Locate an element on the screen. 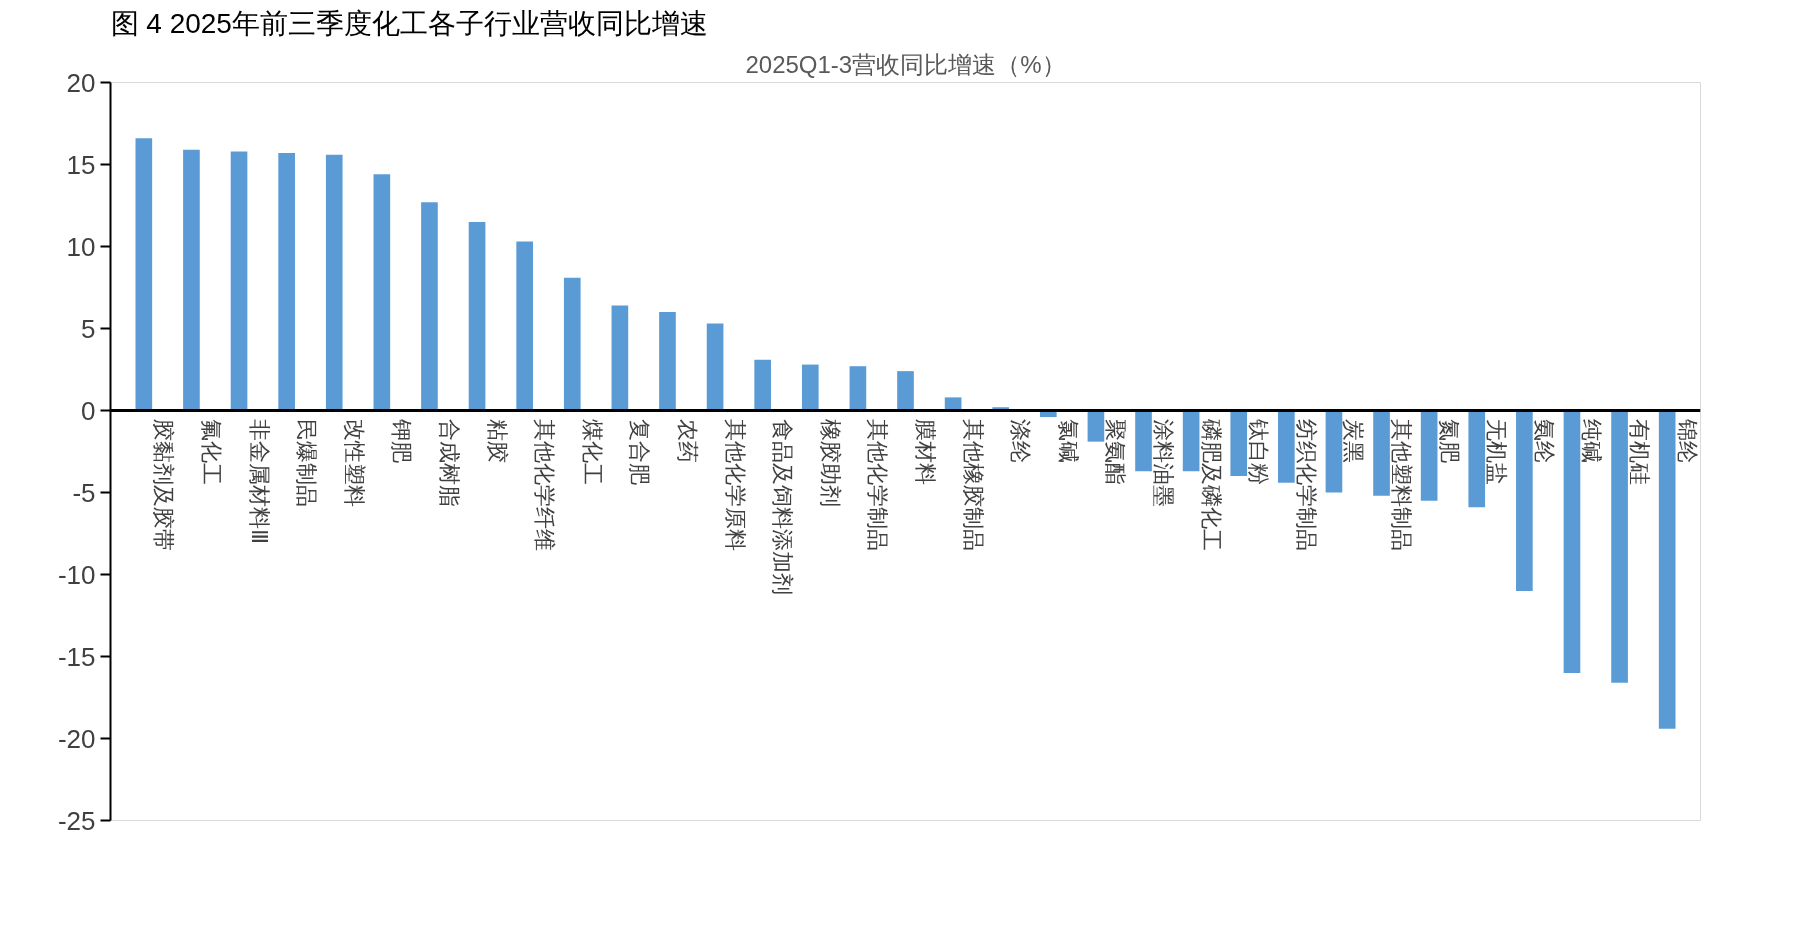 The image size is (1807, 933). x-tick-label: 聚氨酯 is located at coordinates (1116, 451).